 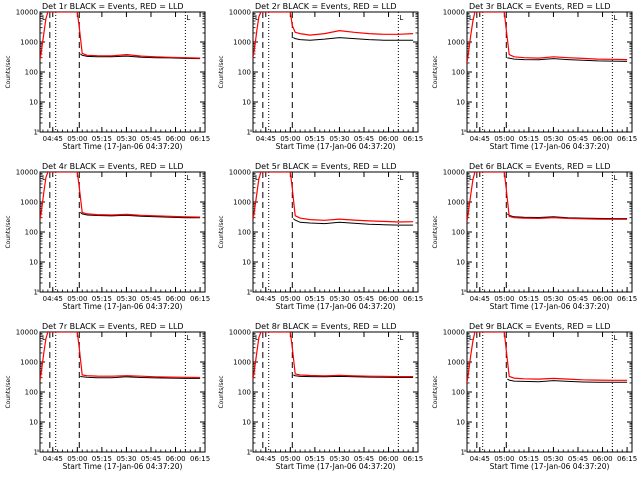 I want to click on chart-title: Det 8r BLACK = Events, RED = LLD, so click(x=326, y=326).